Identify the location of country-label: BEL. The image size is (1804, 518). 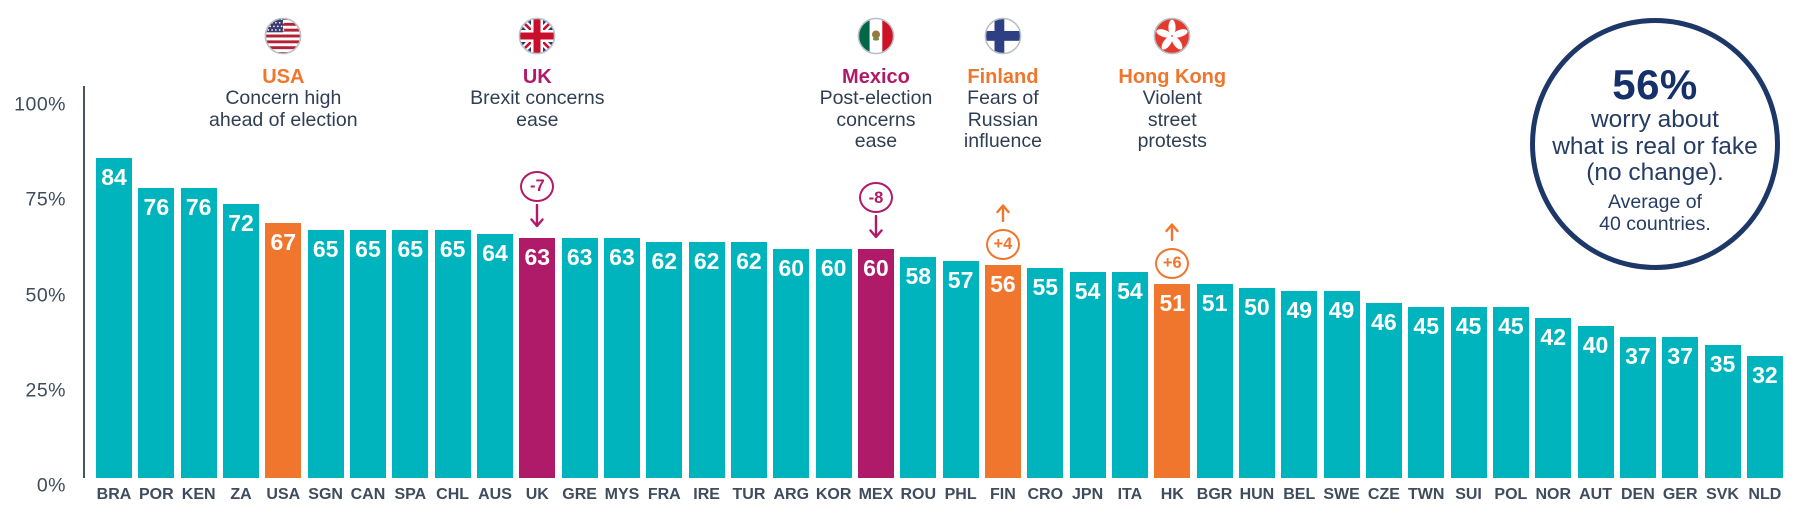
(1299, 494).